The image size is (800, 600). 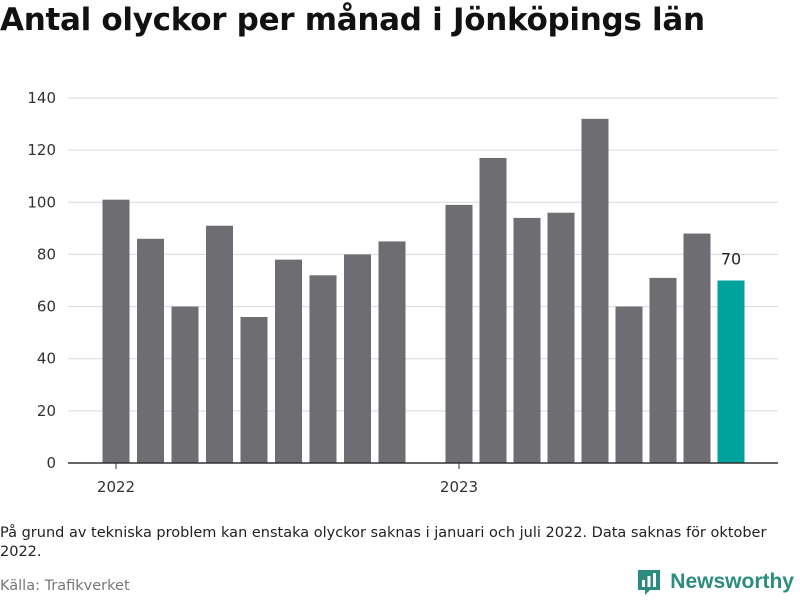 I want to click on source-text: Källa: Trafikverket, so click(x=65, y=586).